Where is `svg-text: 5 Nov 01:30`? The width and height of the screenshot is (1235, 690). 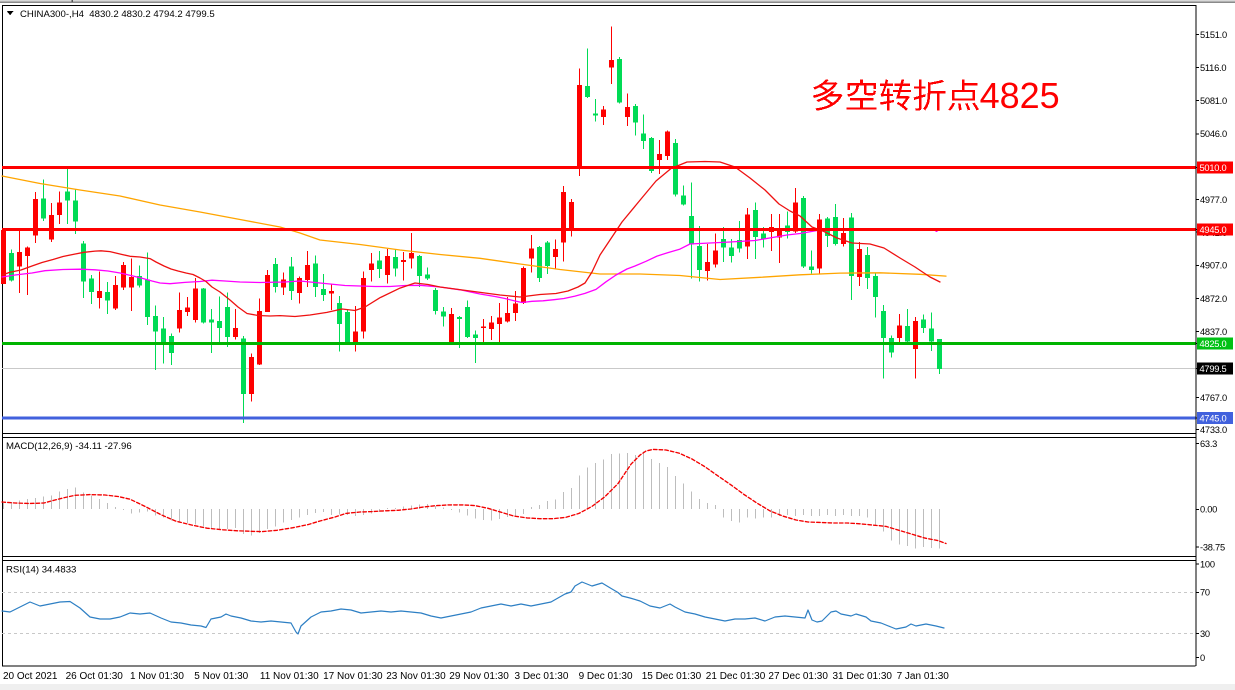 svg-text: 5 Nov 01:30 is located at coordinates (221, 676).